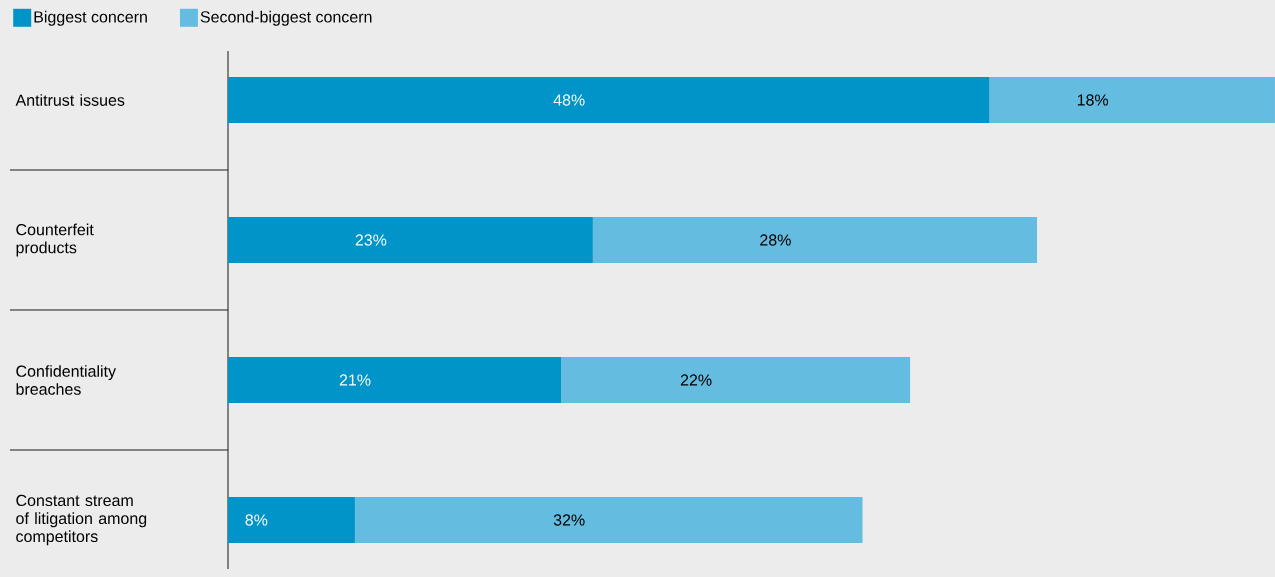  I want to click on legend-label: Second-biggest concern, so click(286, 18).